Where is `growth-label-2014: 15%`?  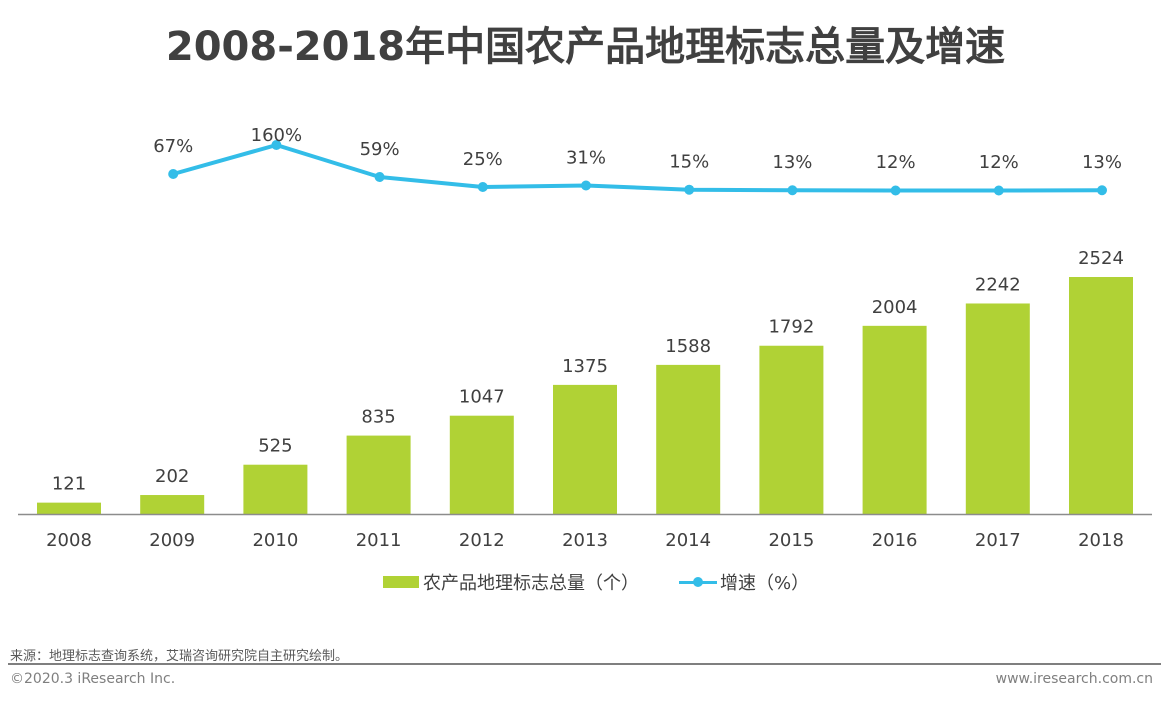 growth-label-2014: 15% is located at coordinates (689, 162).